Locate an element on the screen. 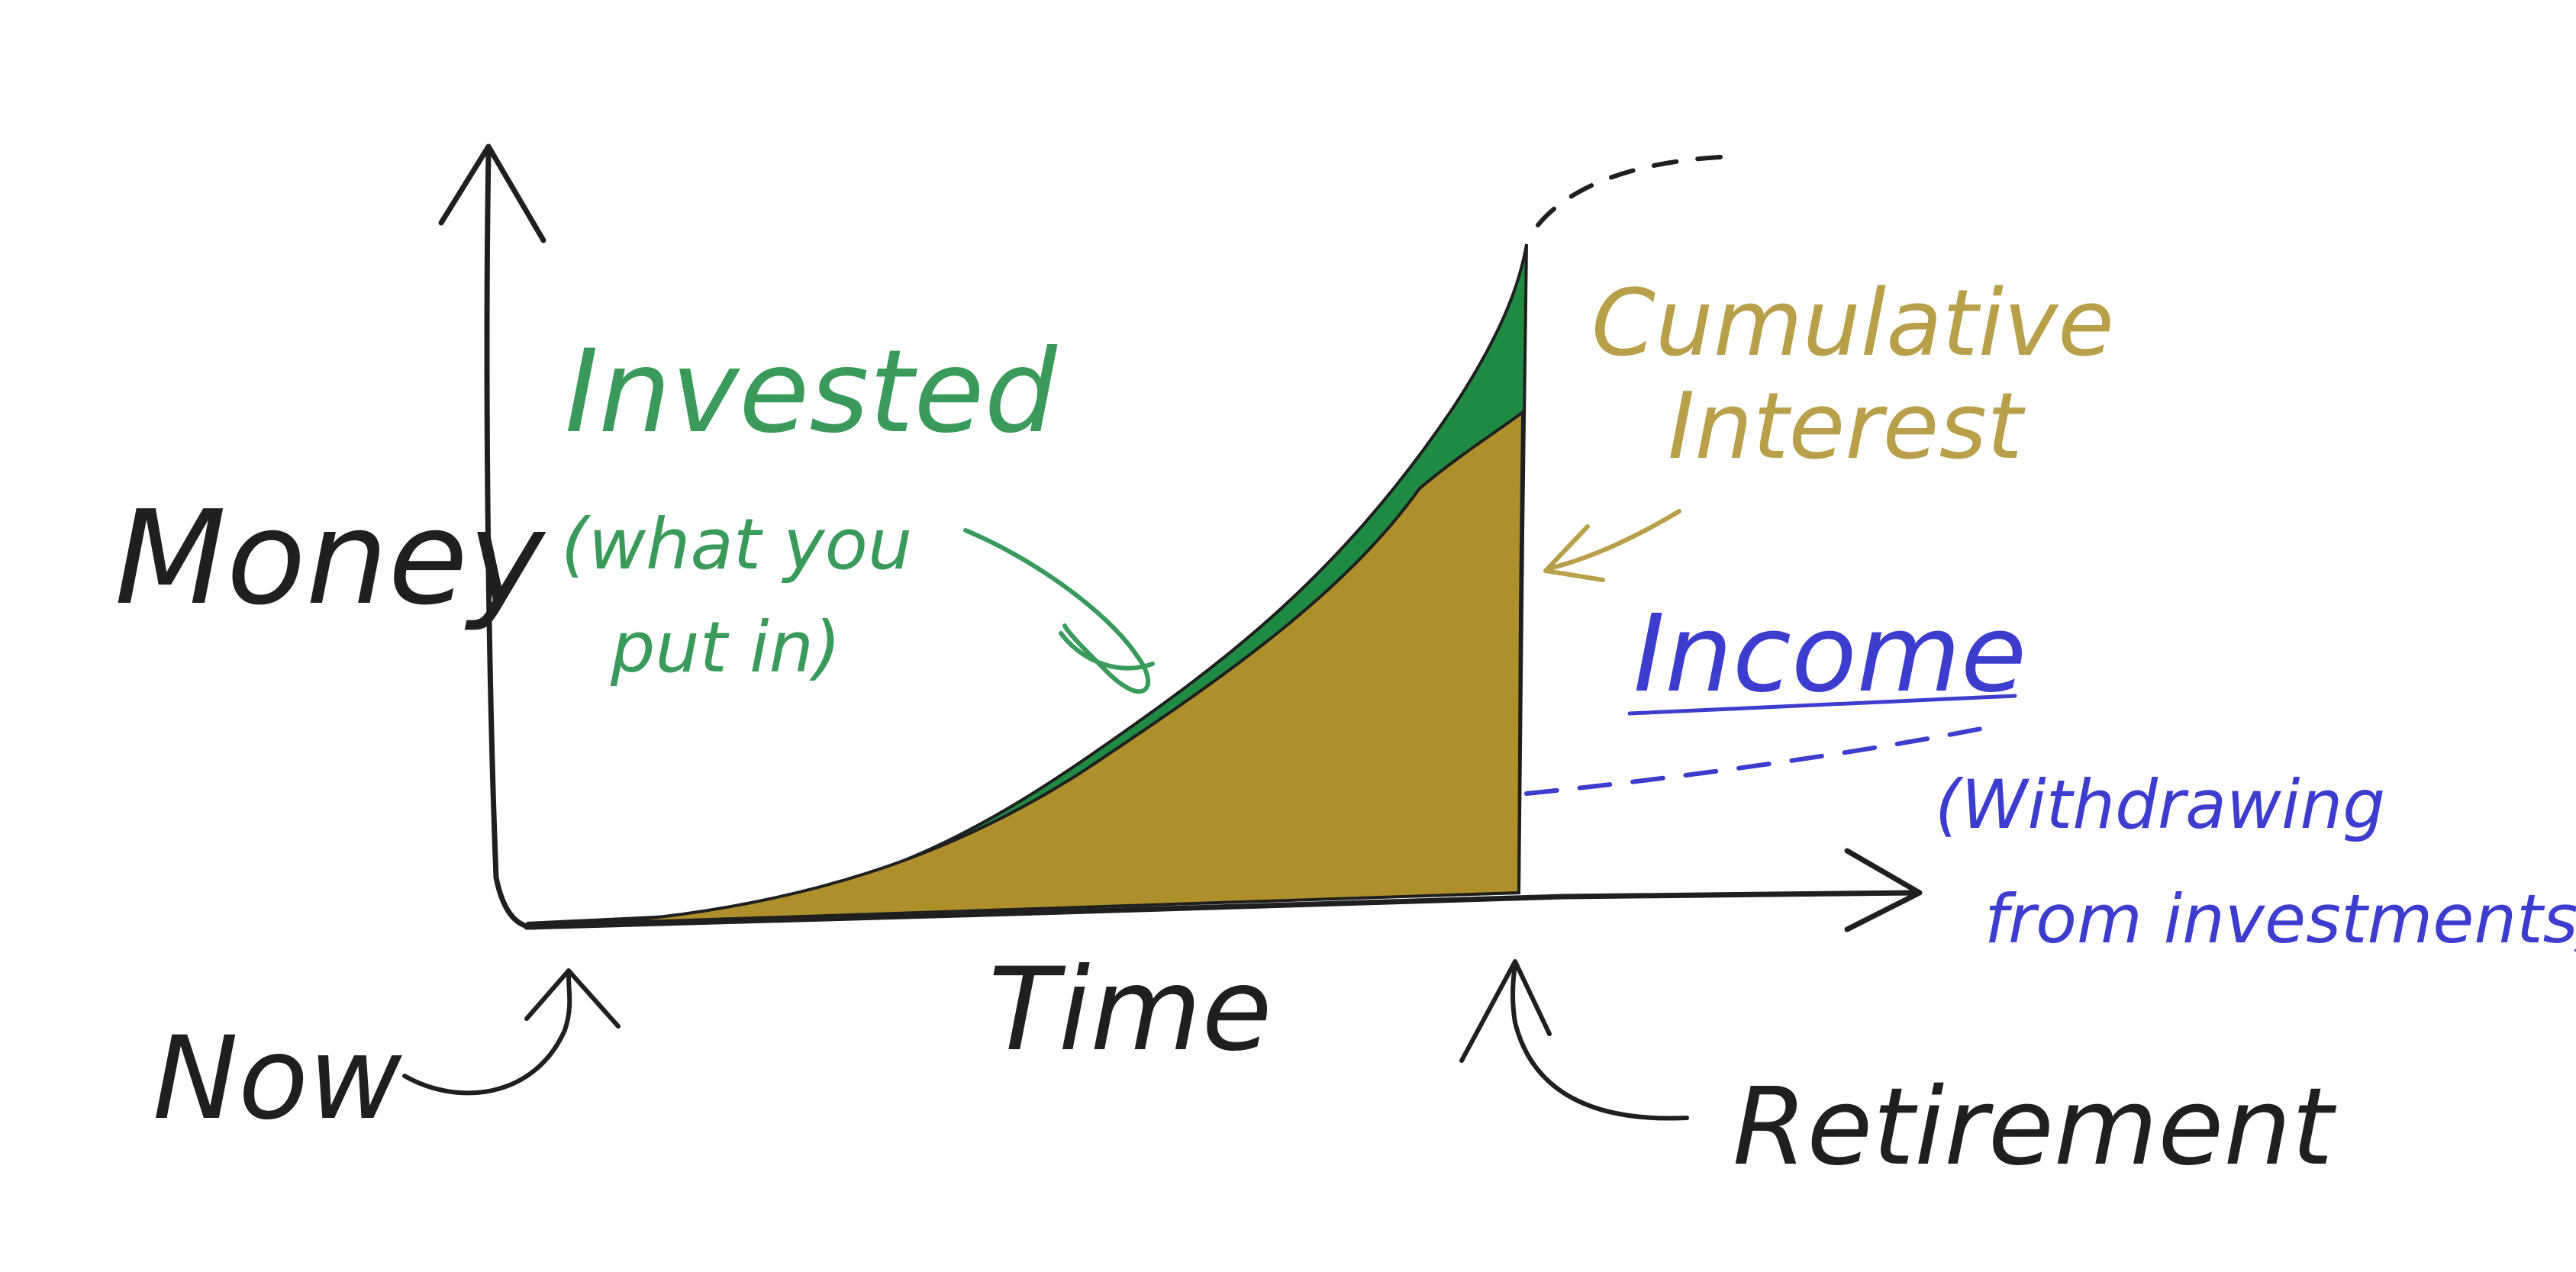 Image resolution: width=2576 pixels, height=1272 pixels. y-axis-line is located at coordinates (511, 540).